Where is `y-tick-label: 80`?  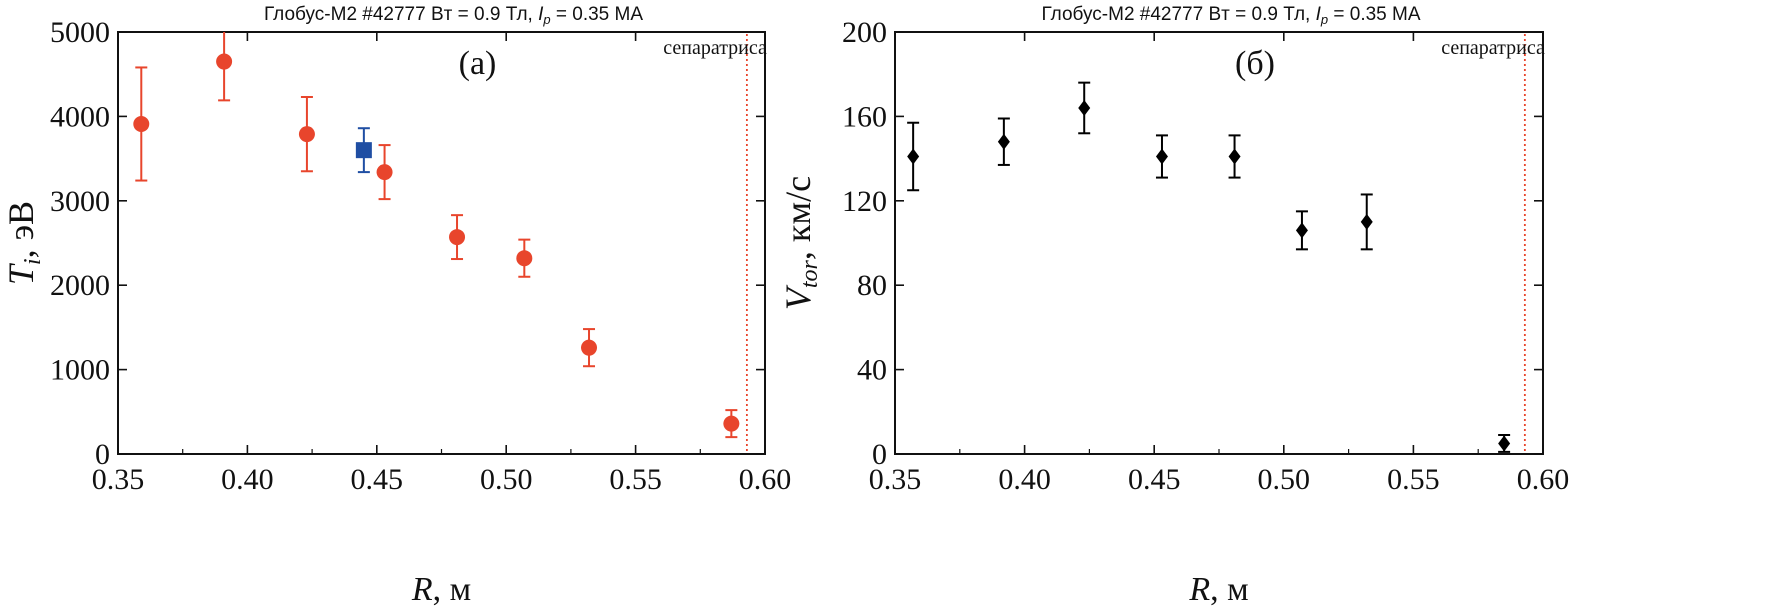 y-tick-label: 80 is located at coordinates (872, 285).